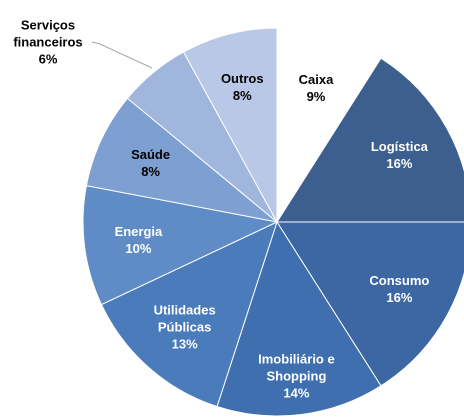 The height and width of the screenshot is (418, 464). Describe the element at coordinates (138, 248) in the screenshot. I see `value-label: 10%` at that location.